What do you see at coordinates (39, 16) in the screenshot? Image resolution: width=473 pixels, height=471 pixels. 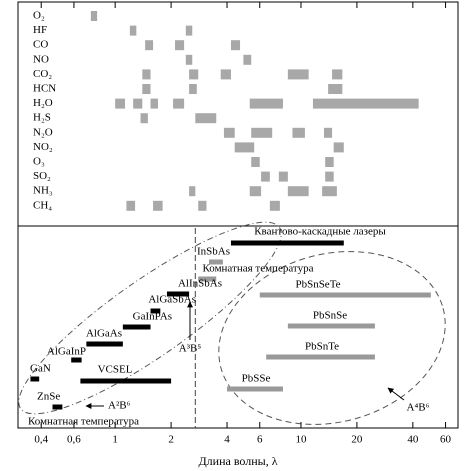 I see `gas-label: O₂` at bounding box center [39, 16].